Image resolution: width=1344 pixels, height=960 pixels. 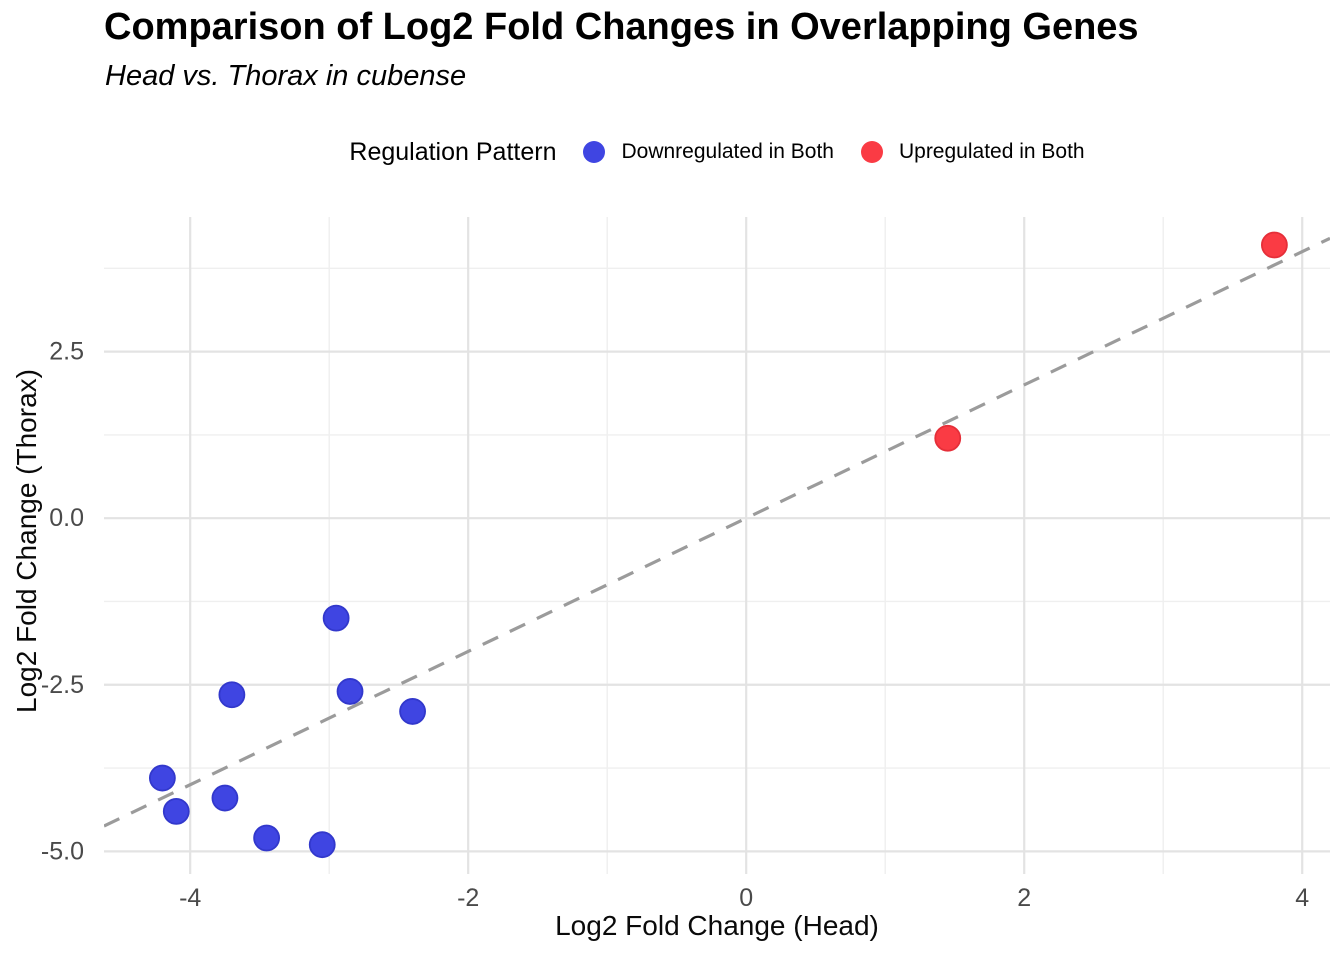 I want to click on legend-item-upregulated: Upregulated in Both, so click(x=972, y=152).